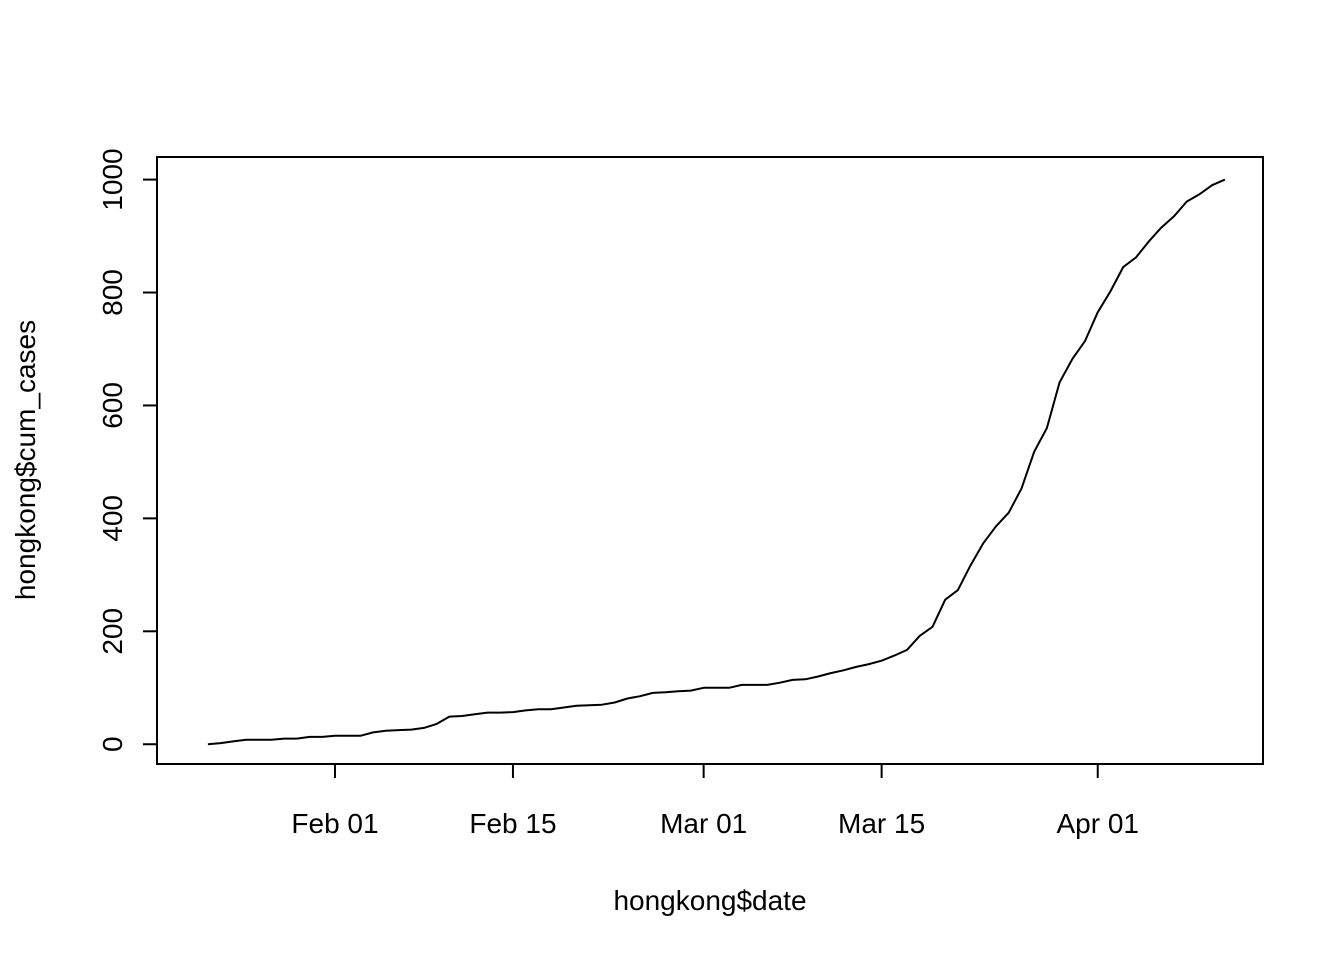 The width and height of the screenshot is (1344, 960). What do you see at coordinates (25, 460) in the screenshot?
I see `y-axis-label: hongkong$cum_cases` at bounding box center [25, 460].